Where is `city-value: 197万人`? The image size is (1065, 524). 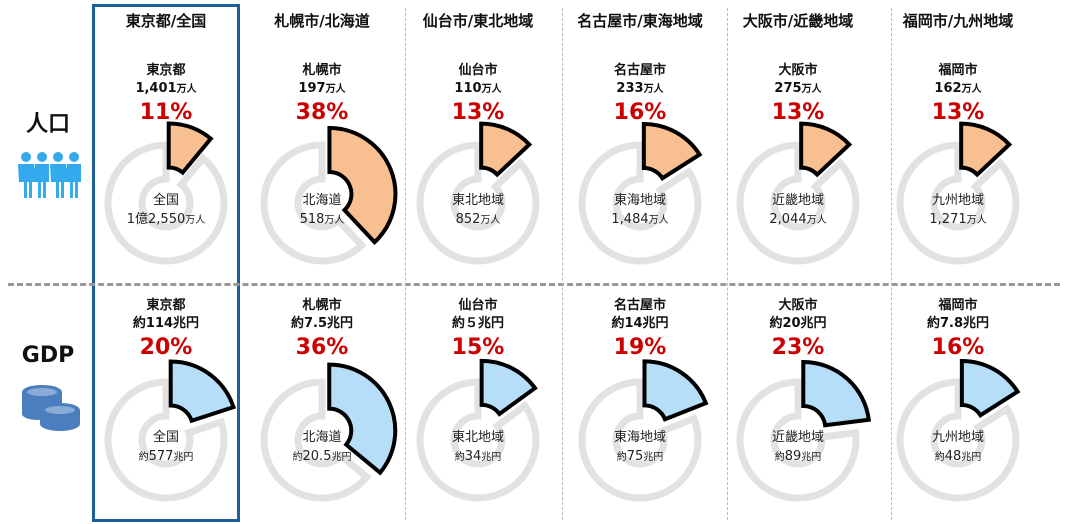 city-value: 197万人 is located at coordinates (322, 89).